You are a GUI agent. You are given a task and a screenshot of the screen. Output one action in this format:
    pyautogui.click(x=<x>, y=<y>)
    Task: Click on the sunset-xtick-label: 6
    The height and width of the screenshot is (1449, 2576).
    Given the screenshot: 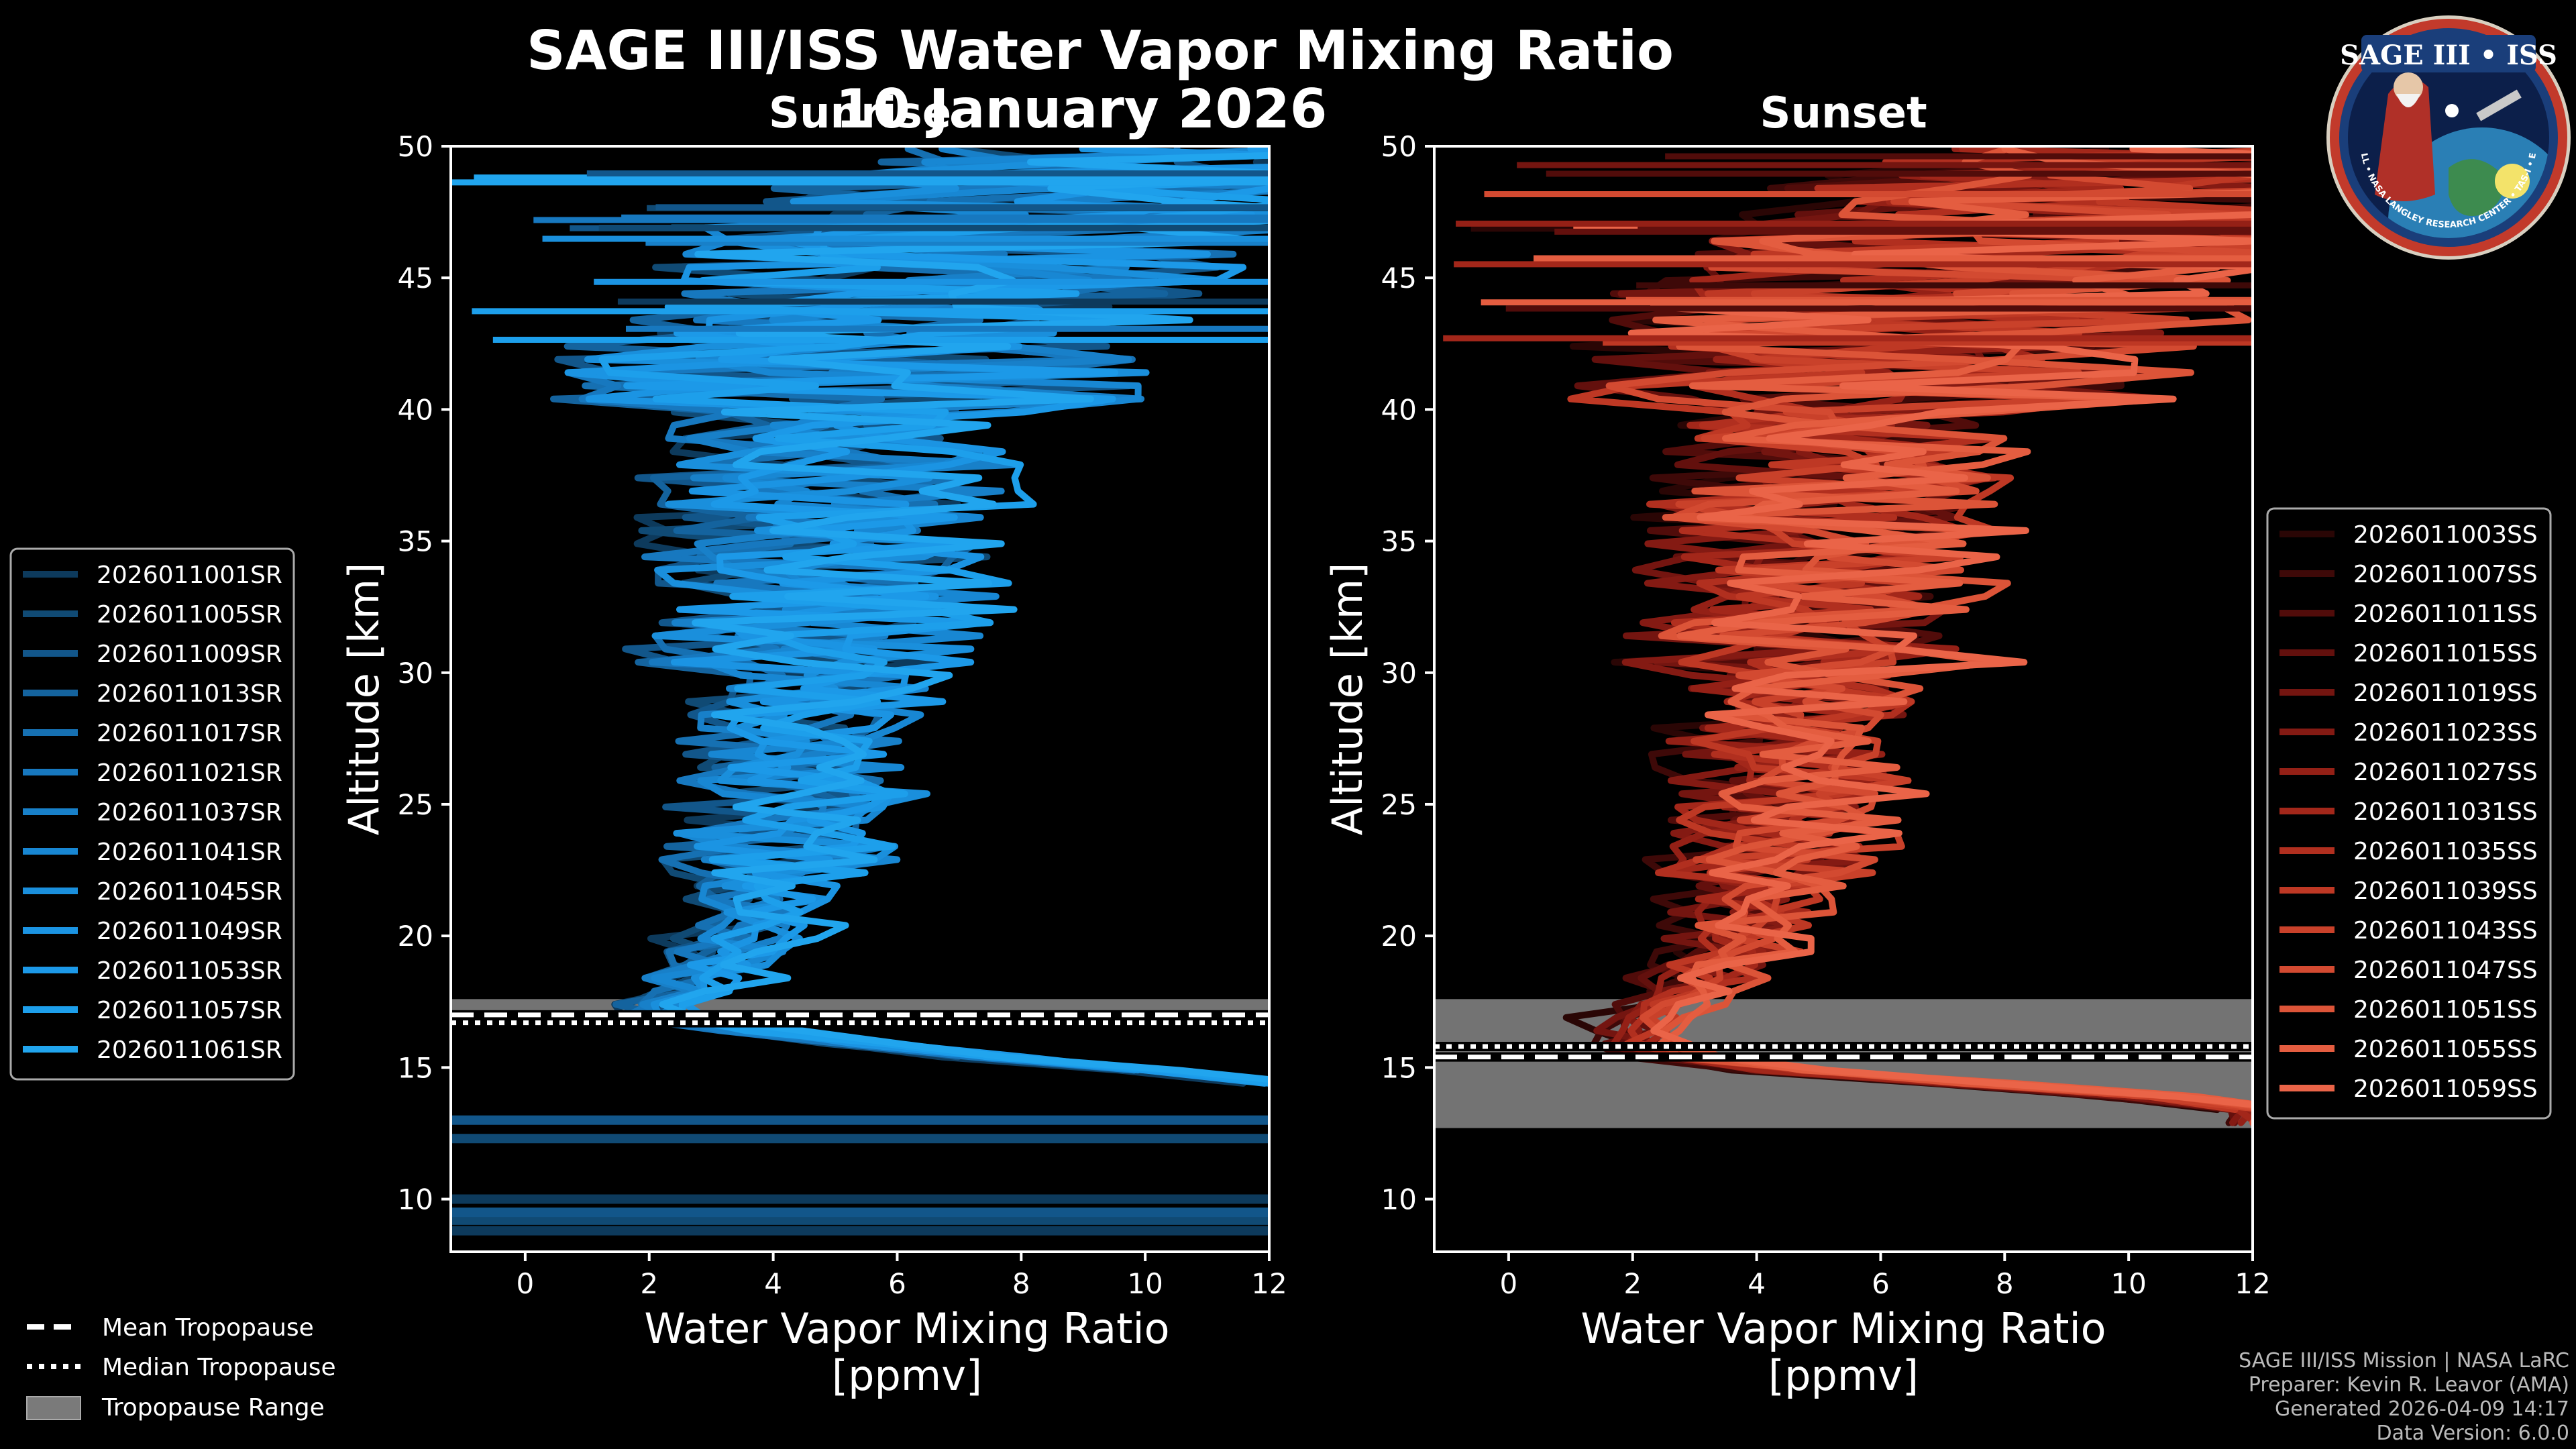 What is the action you would take?
    pyautogui.click(x=1881, y=1283)
    